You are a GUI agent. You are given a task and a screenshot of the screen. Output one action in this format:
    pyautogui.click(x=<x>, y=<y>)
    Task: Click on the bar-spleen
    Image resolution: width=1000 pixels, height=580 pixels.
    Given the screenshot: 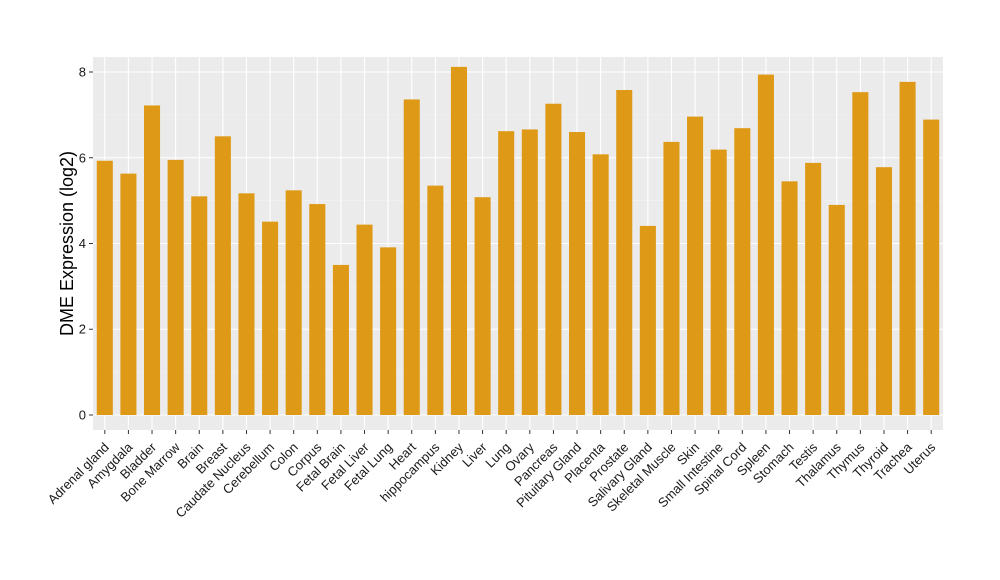 What is the action you would take?
    pyautogui.click(x=765, y=244)
    